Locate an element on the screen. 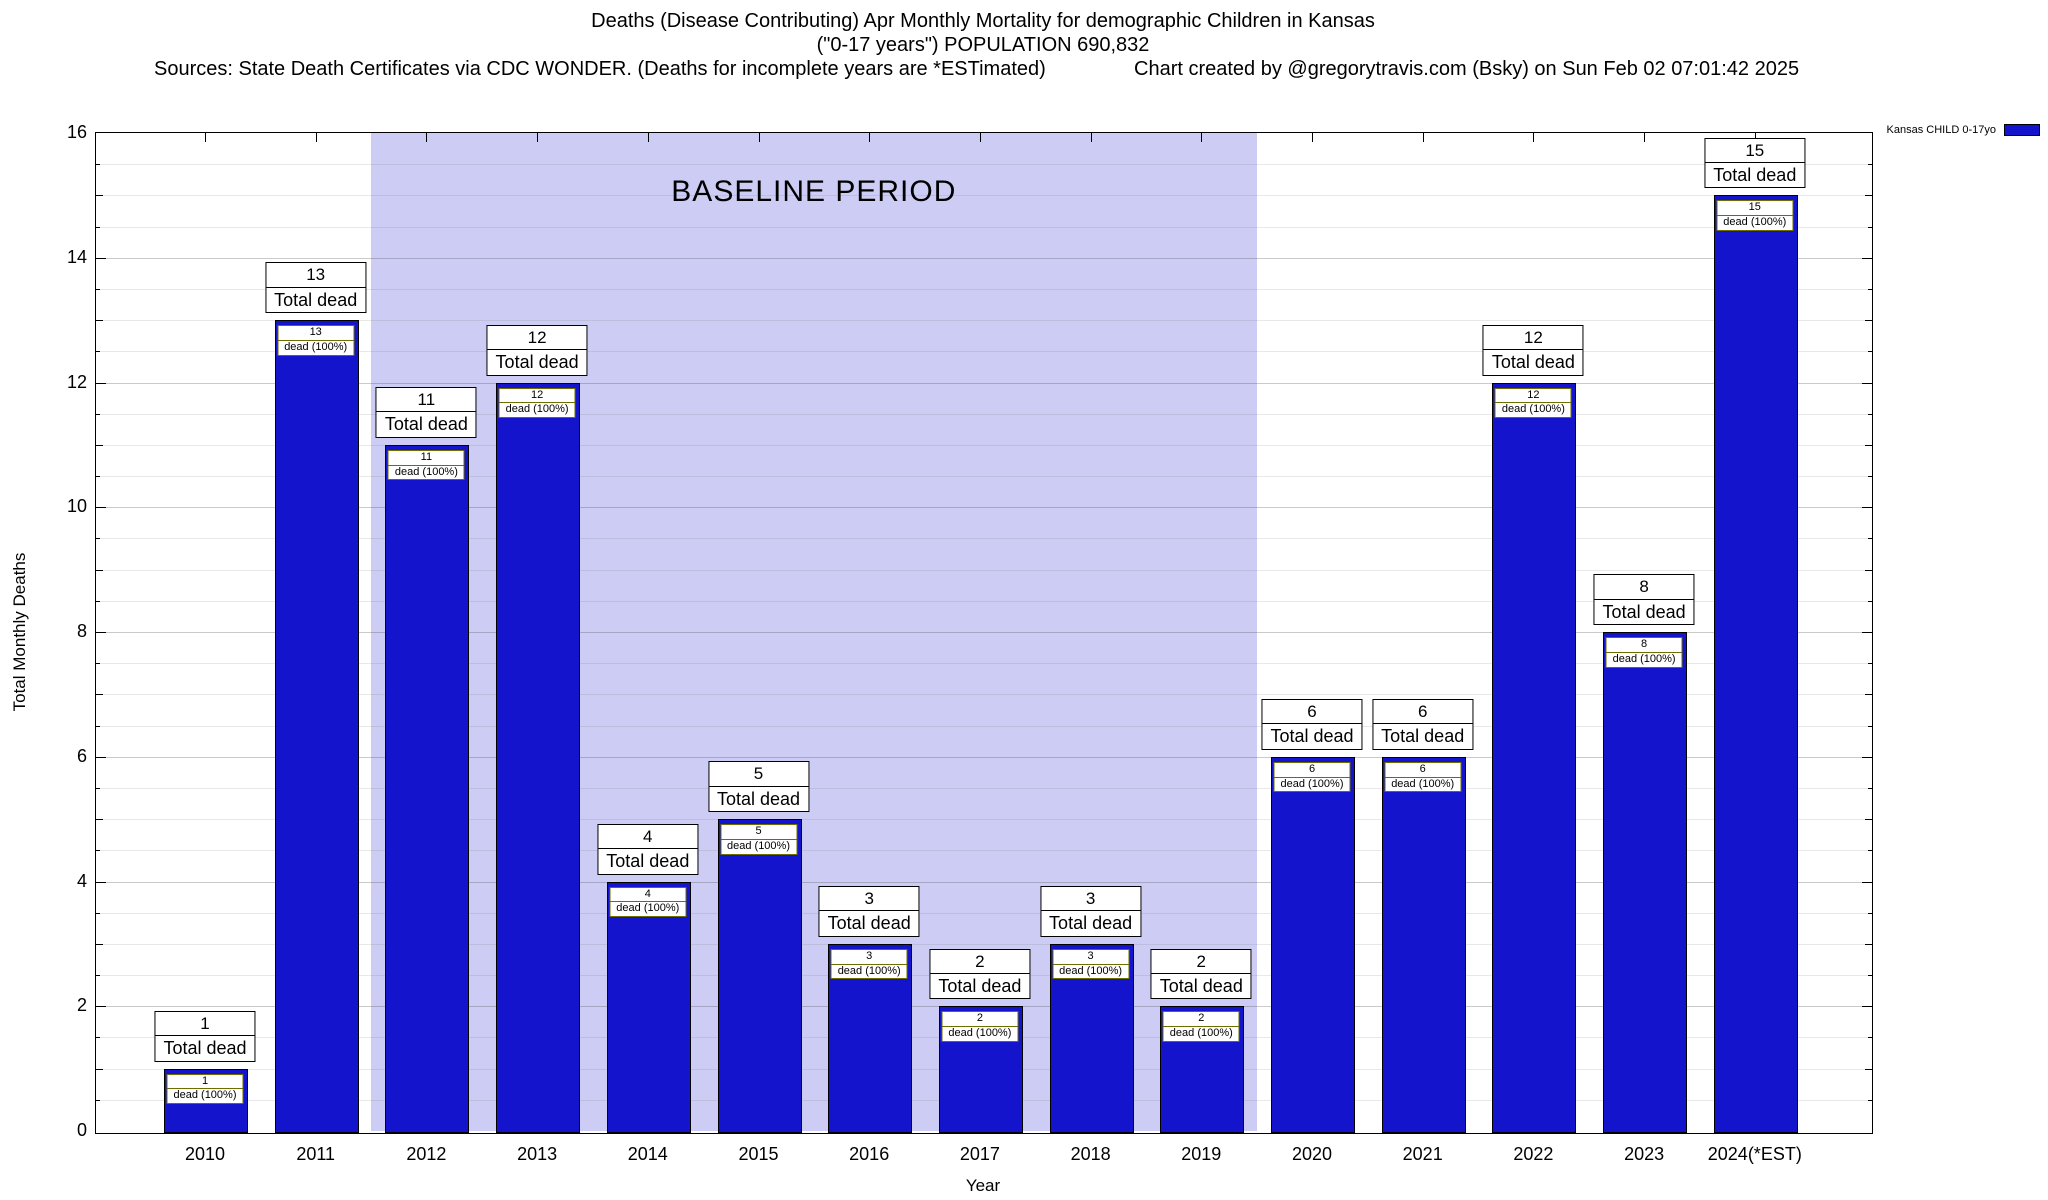 The image size is (2048, 1200). bar-total-label: 12 Total dead is located at coordinates (537, 350).